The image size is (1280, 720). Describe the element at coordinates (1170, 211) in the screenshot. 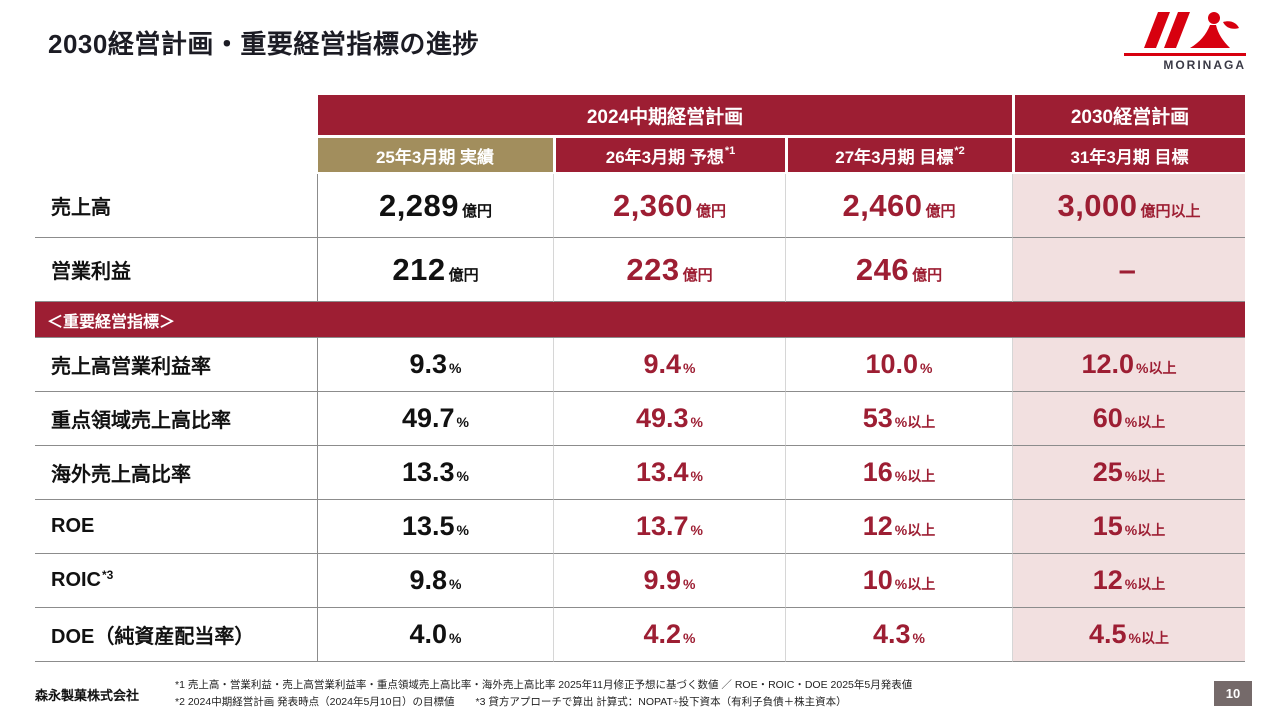

I see `unit: 億円以上` at that location.